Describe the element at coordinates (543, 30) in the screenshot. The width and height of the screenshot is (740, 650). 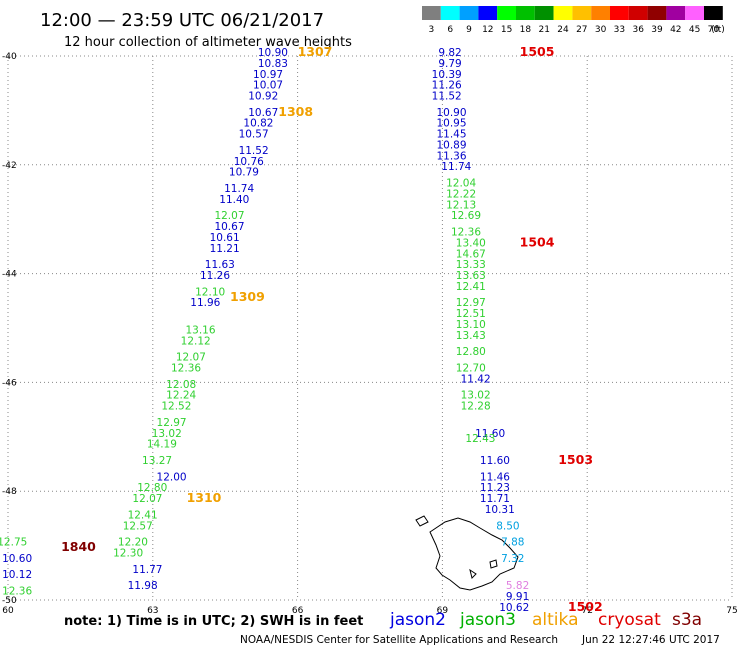
I see `colorbar-label: 21` at that location.